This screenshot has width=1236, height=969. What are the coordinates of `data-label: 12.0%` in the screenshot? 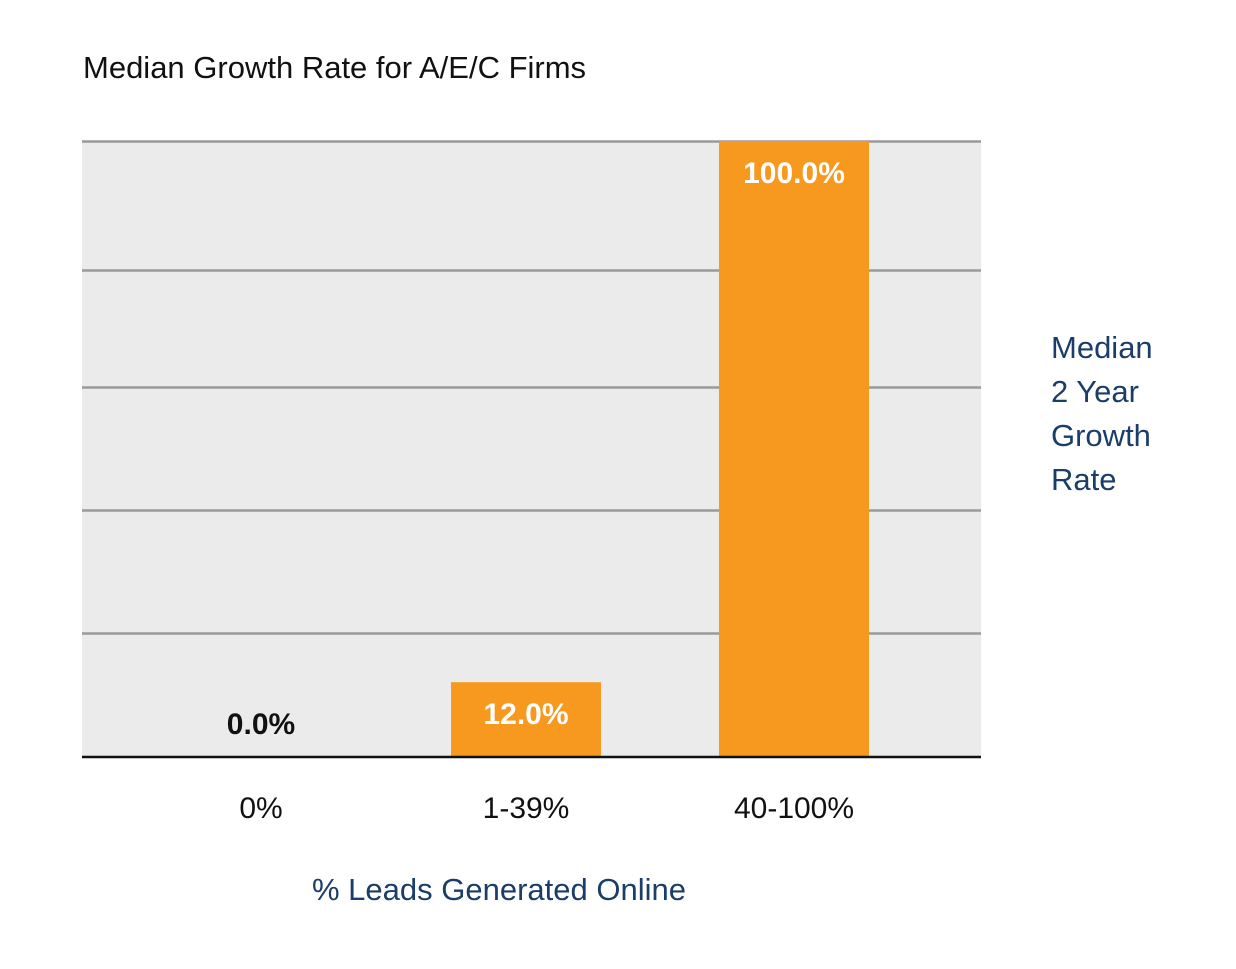 It's located at (525, 714).